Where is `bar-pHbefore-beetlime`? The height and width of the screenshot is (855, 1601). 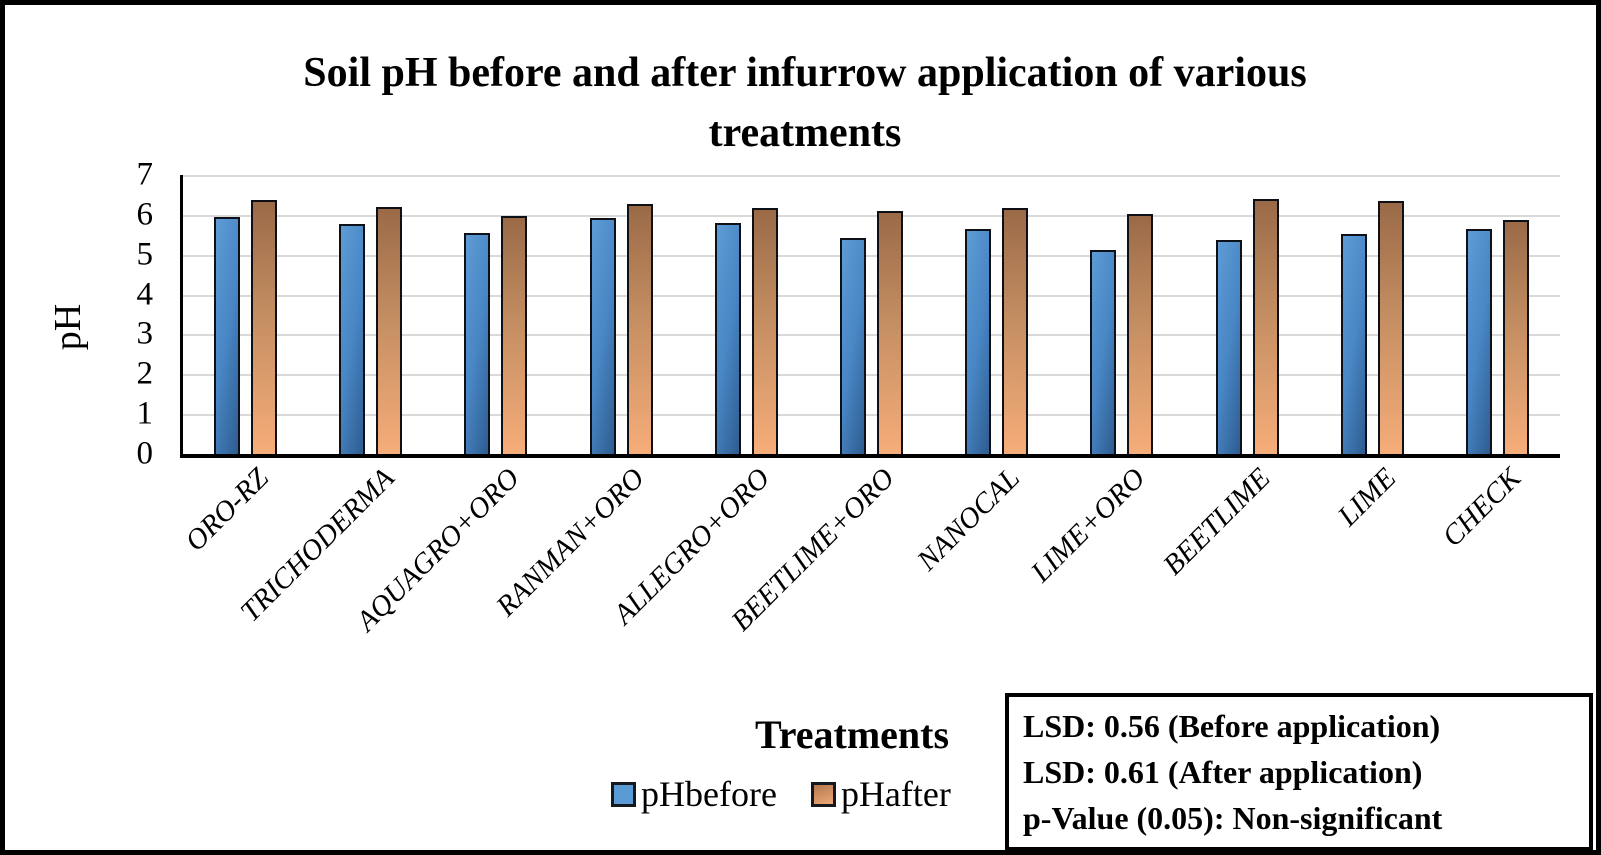
bar-pHbefore-beetlime is located at coordinates (1228, 346).